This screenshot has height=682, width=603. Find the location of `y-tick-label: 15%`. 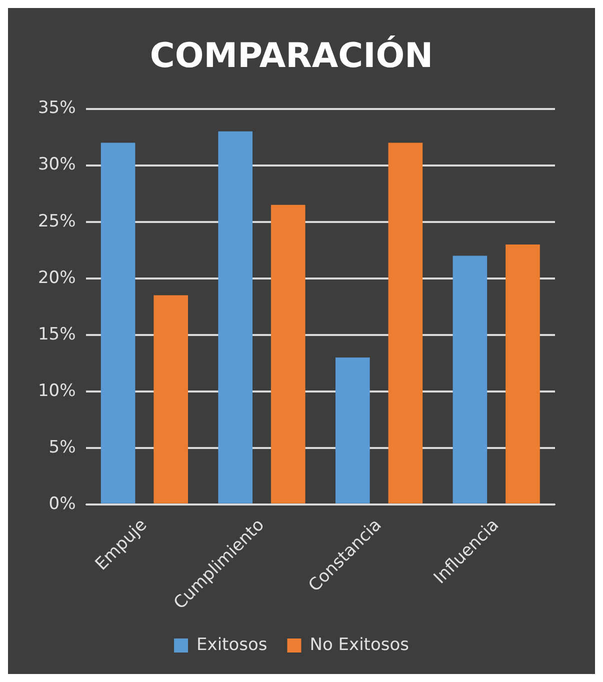

y-tick-label: 15% is located at coordinates (57, 334).